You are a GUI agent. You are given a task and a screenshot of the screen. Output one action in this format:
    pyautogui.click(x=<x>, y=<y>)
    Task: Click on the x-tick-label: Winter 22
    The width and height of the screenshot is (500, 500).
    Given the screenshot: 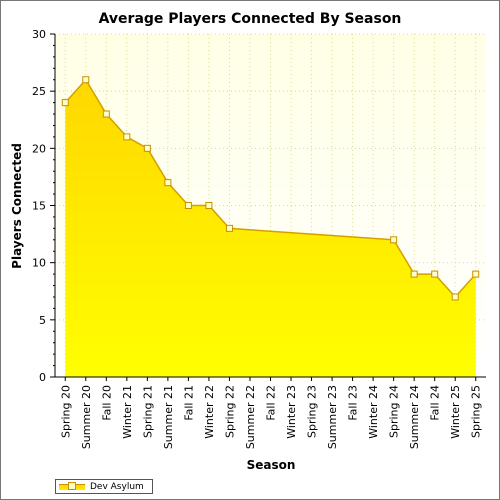 What is the action you would take?
    pyautogui.click(x=209, y=412)
    